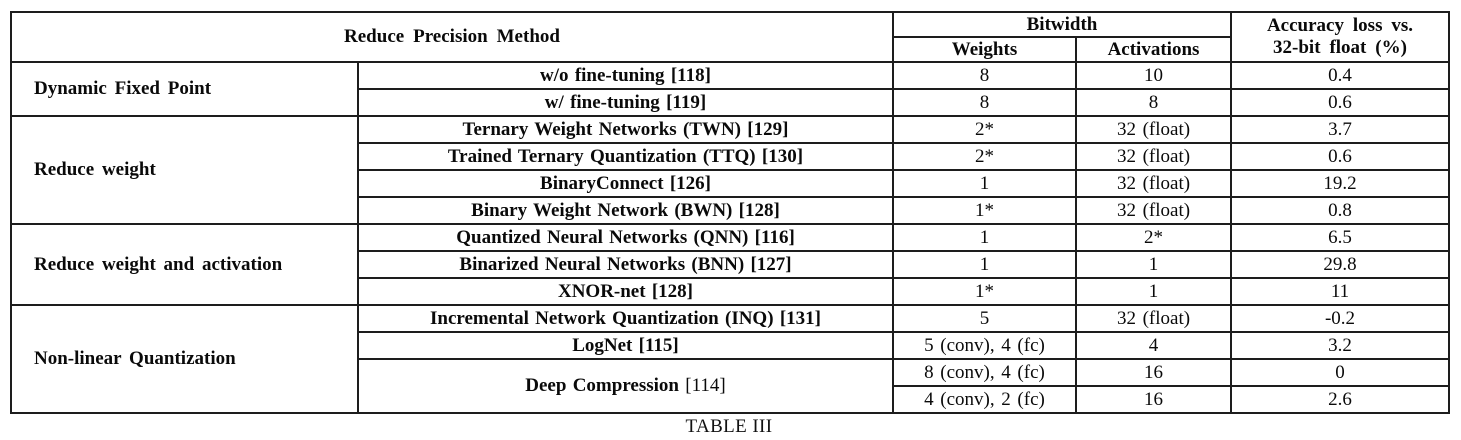  Describe the element at coordinates (984, 372) in the screenshot. I see `weights-cell: 8 (conv), 4 (fc)` at that location.